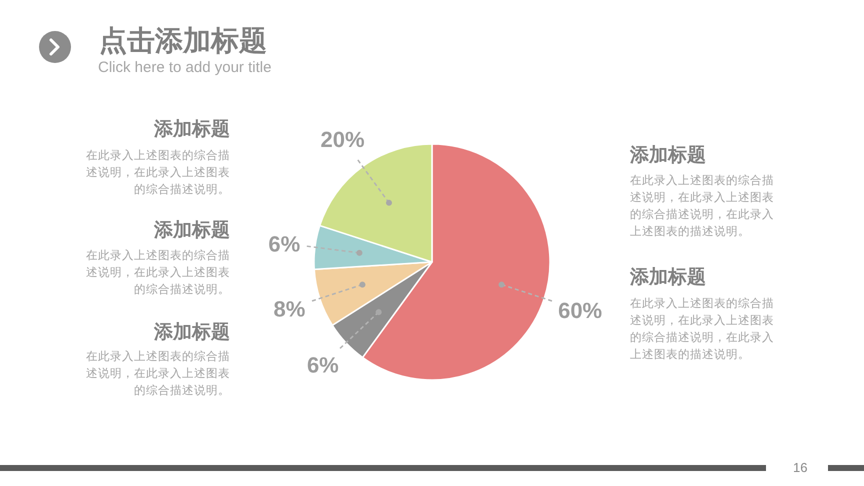 Image resolution: width=864 pixels, height=486 pixels. Describe the element at coordinates (800, 468) in the screenshot. I see `text: 16` at that location.